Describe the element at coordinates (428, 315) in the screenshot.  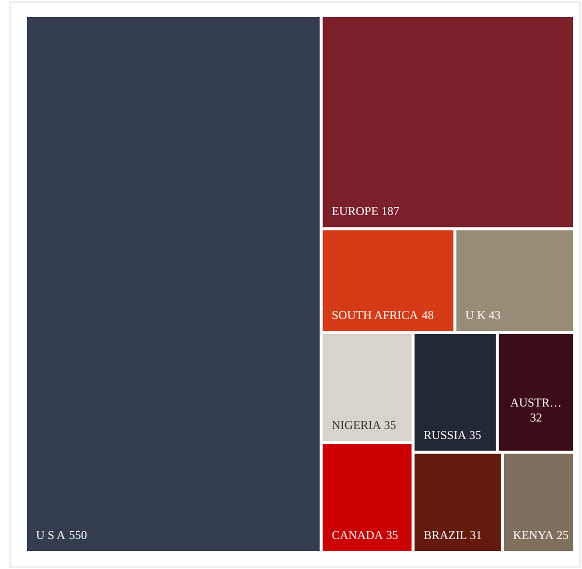
I see `data-label: 48` at that location.